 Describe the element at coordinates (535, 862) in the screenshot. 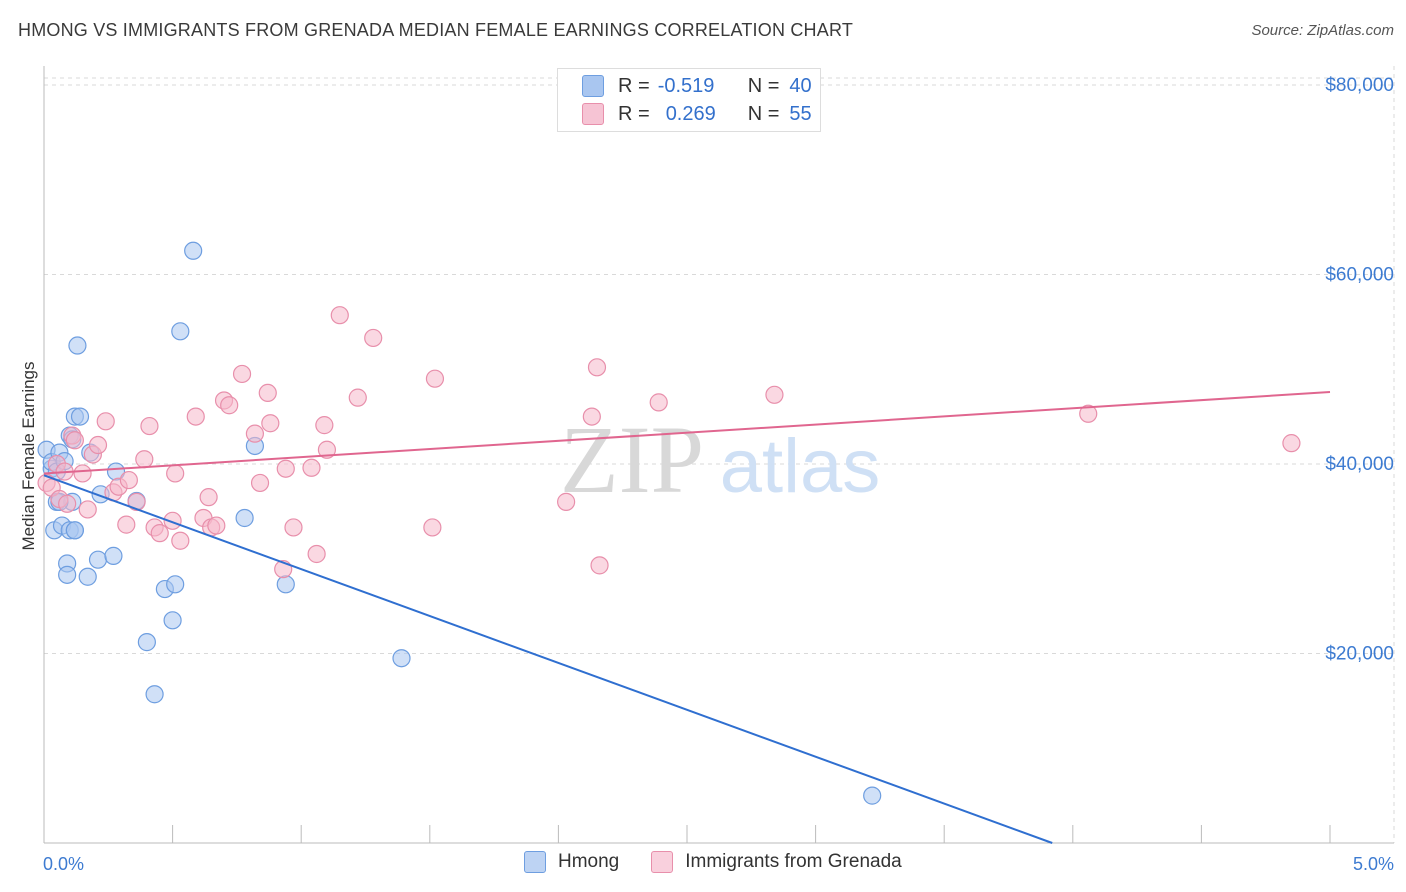

I see `series-swatch-hmong` at that location.